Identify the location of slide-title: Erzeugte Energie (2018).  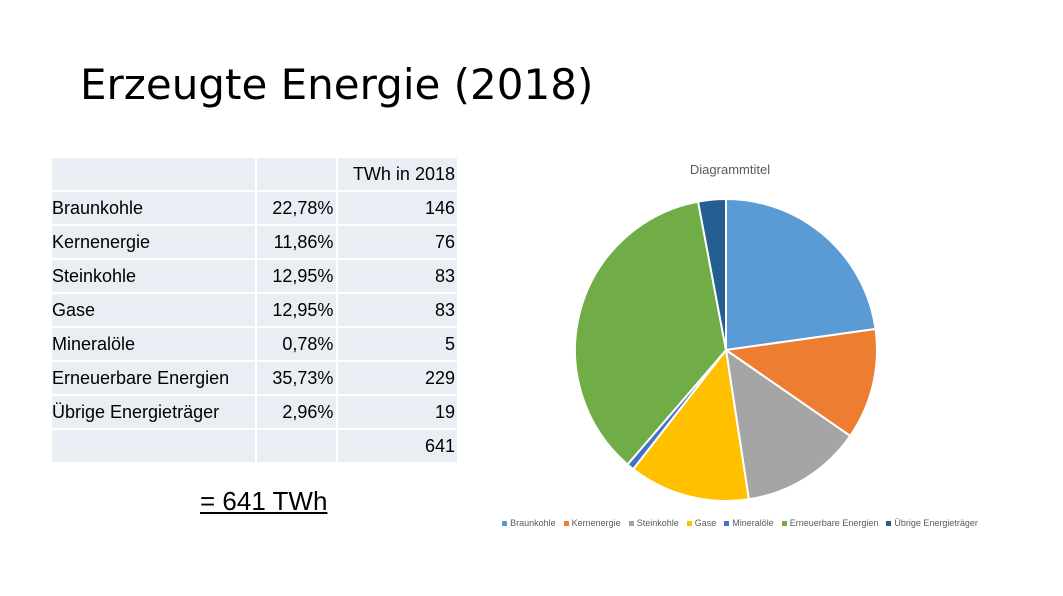
(337, 84).